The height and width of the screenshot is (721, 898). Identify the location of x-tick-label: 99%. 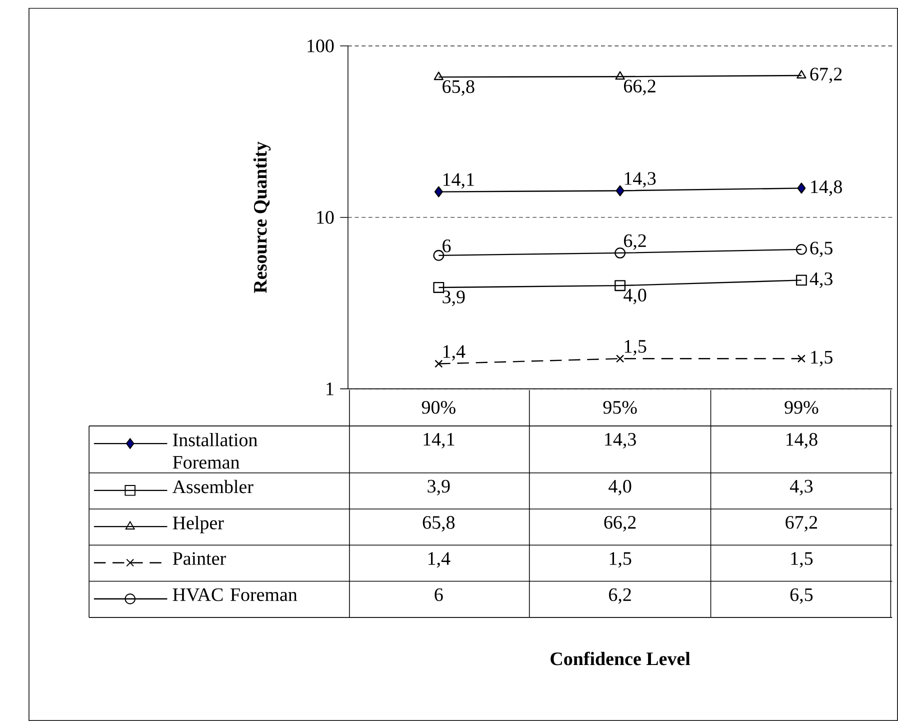
(801, 407).